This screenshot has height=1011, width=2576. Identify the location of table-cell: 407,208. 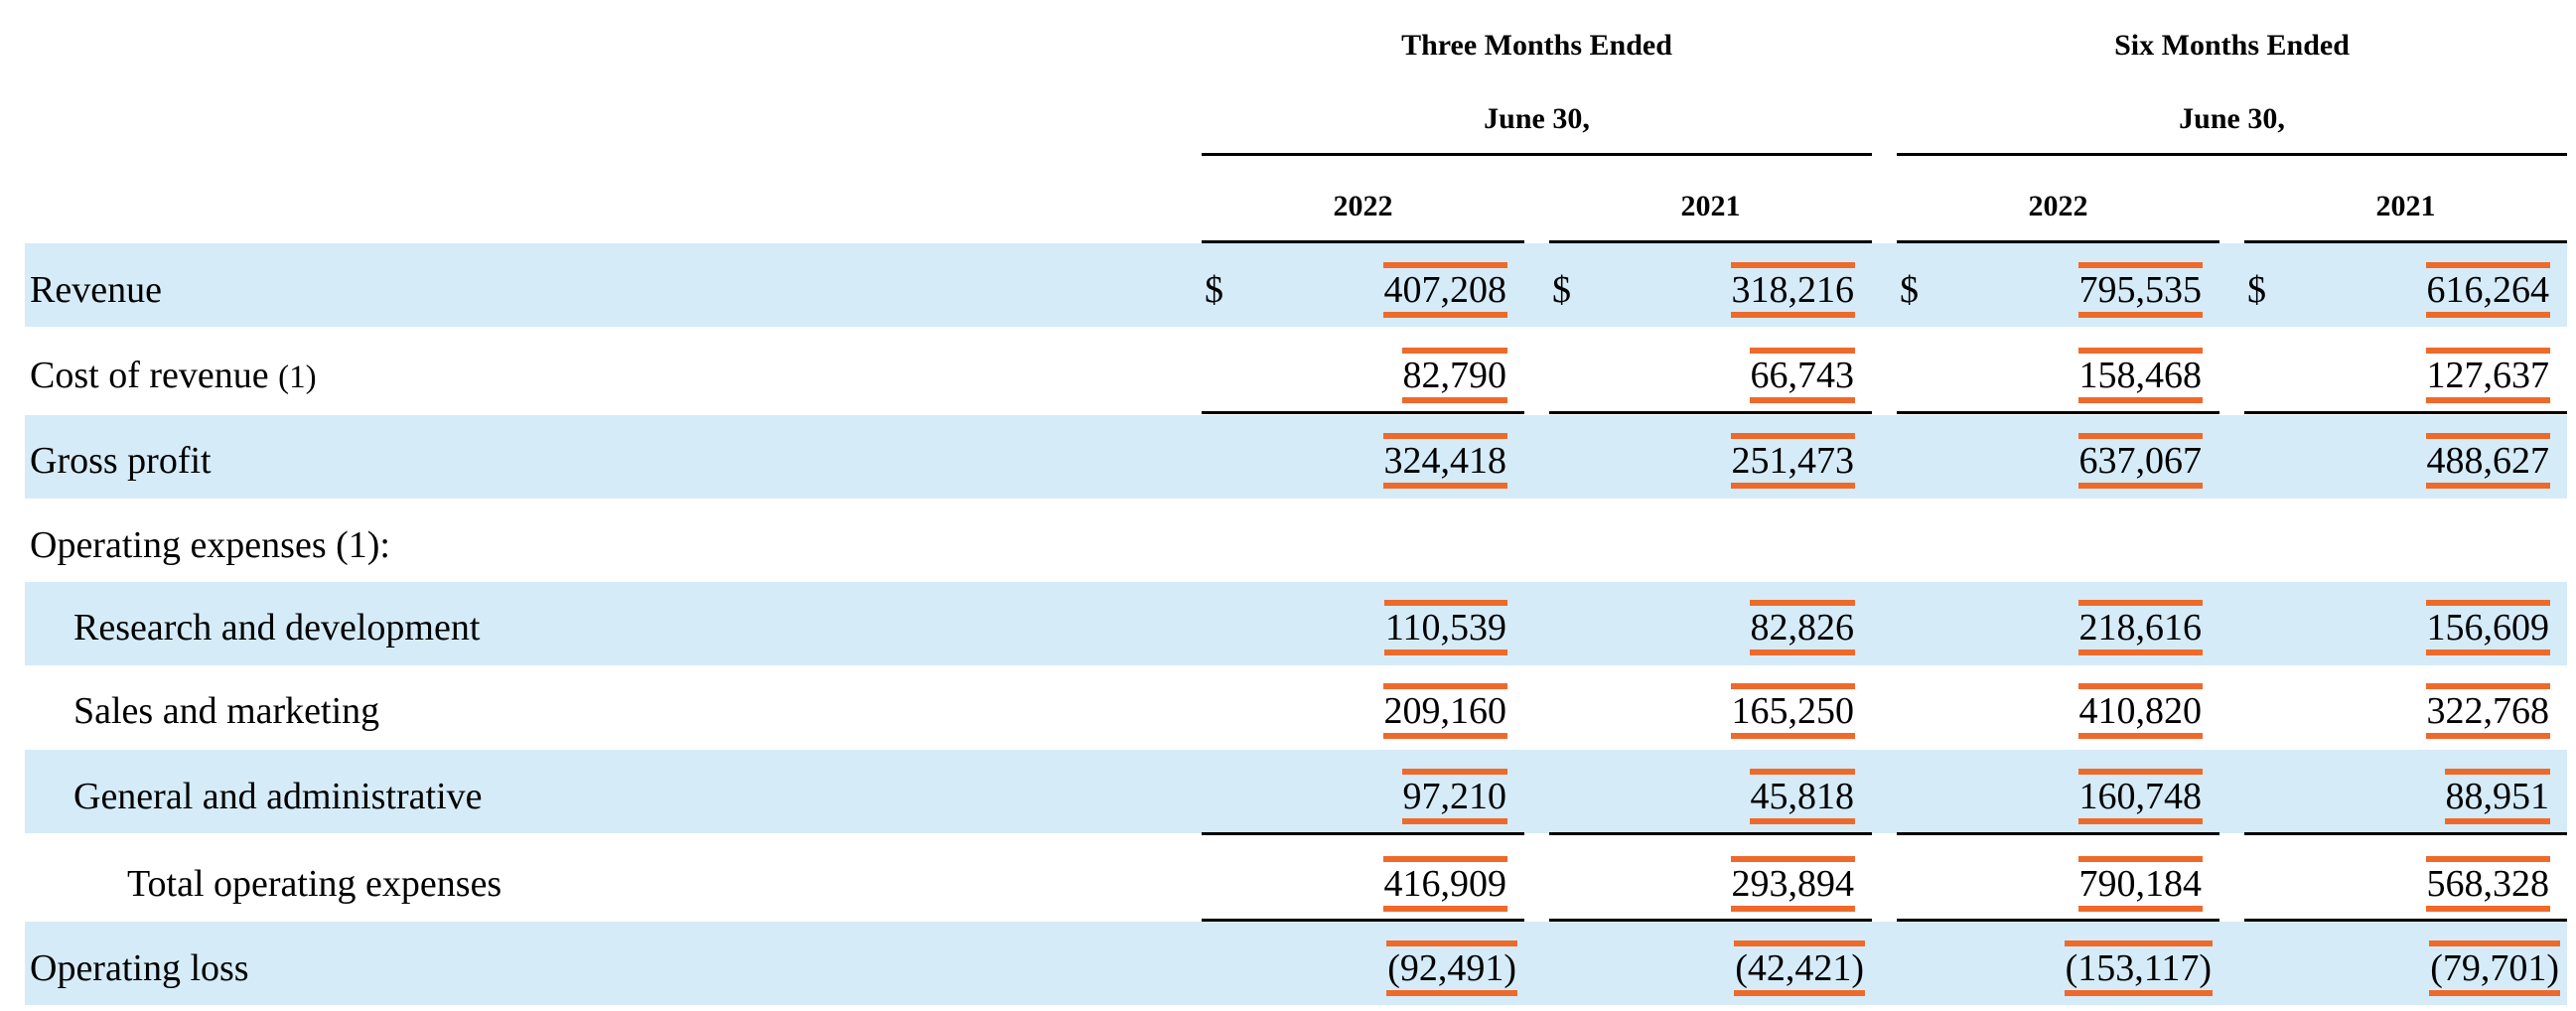
(1355, 290).